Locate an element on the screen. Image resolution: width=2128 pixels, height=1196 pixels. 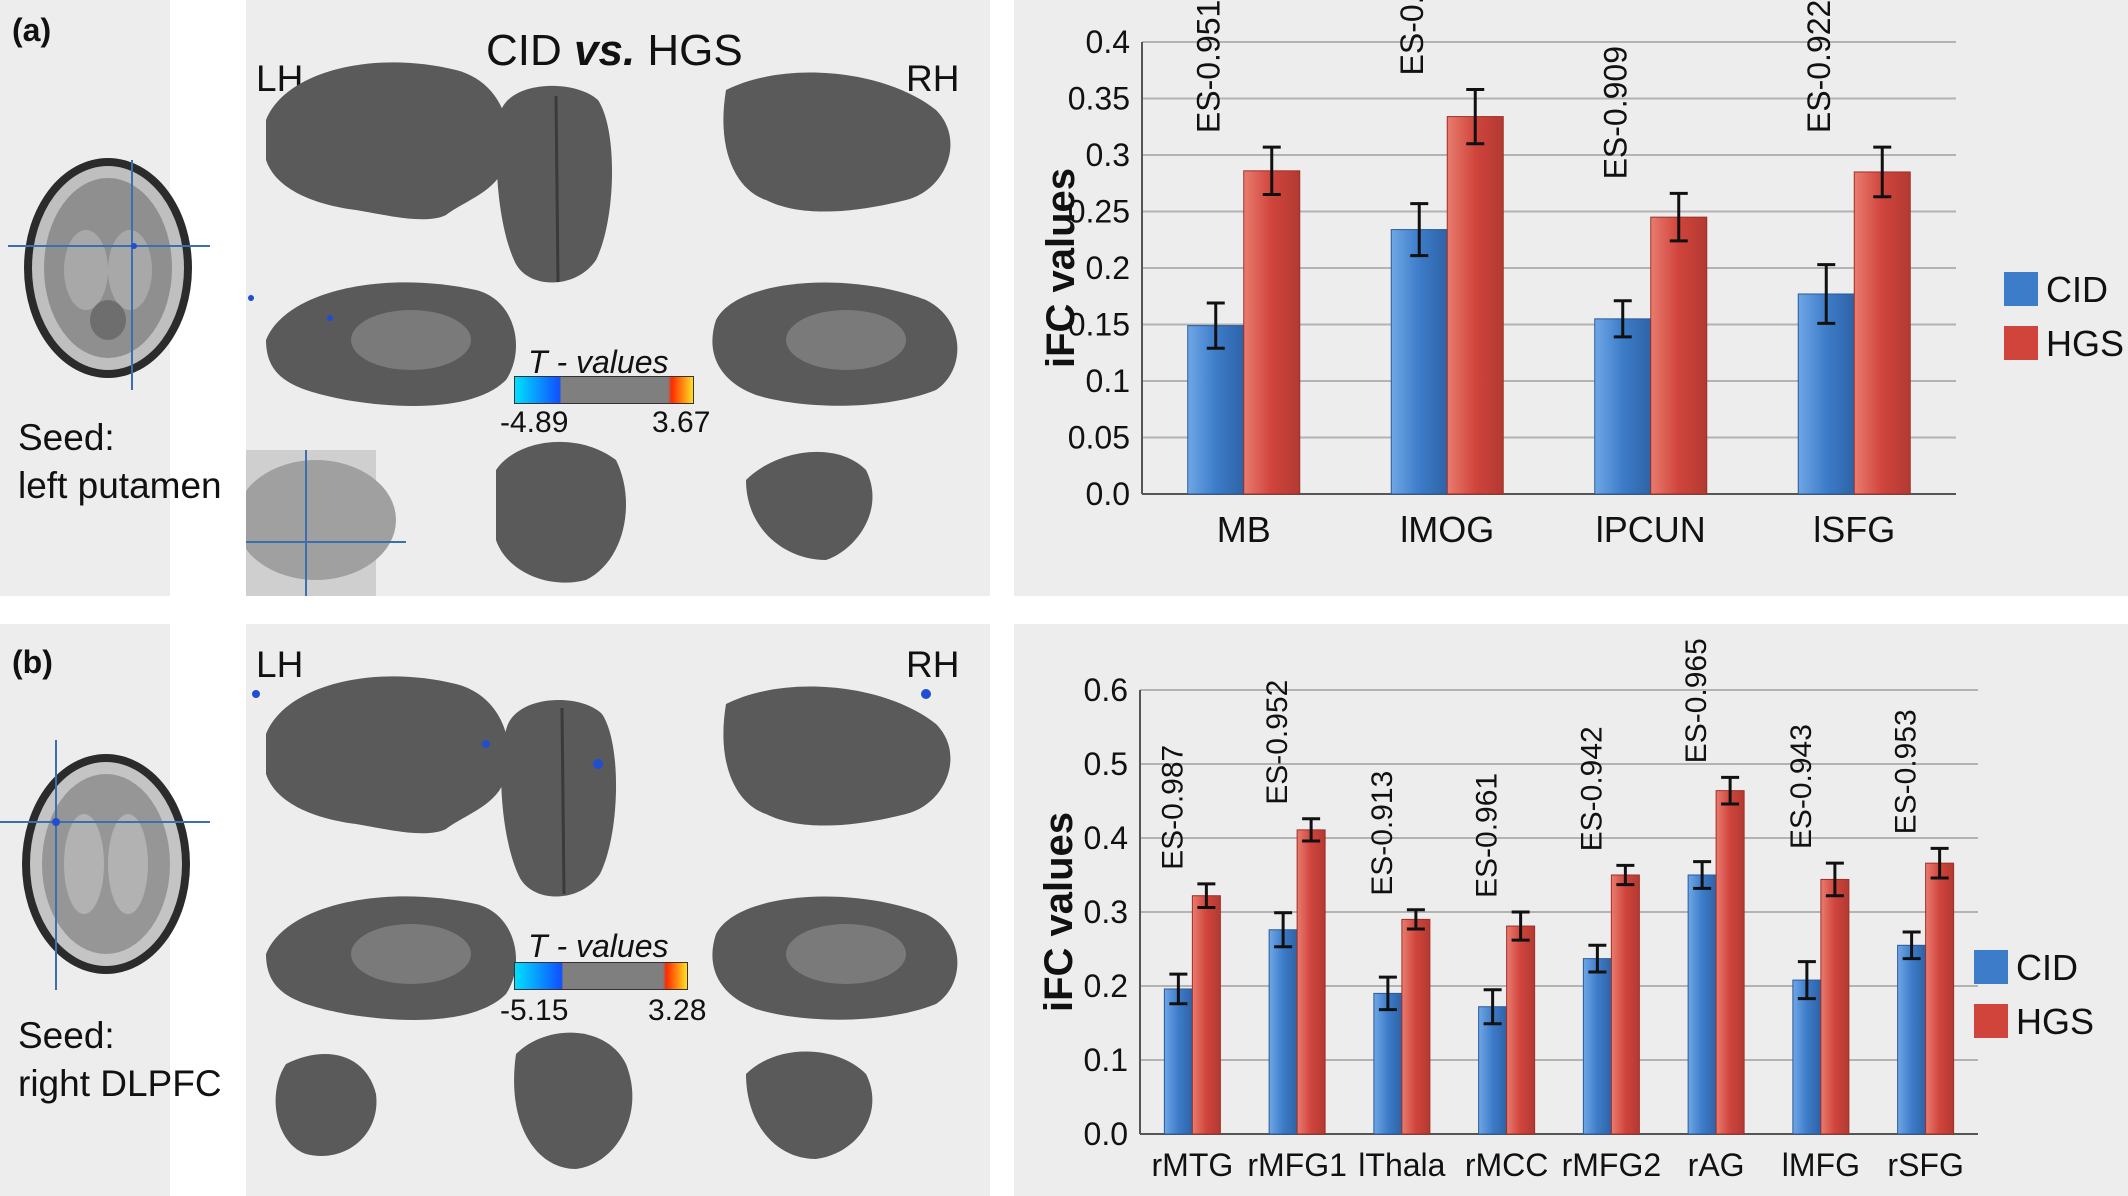
x-tick-label: MB is located at coordinates (1244, 529).